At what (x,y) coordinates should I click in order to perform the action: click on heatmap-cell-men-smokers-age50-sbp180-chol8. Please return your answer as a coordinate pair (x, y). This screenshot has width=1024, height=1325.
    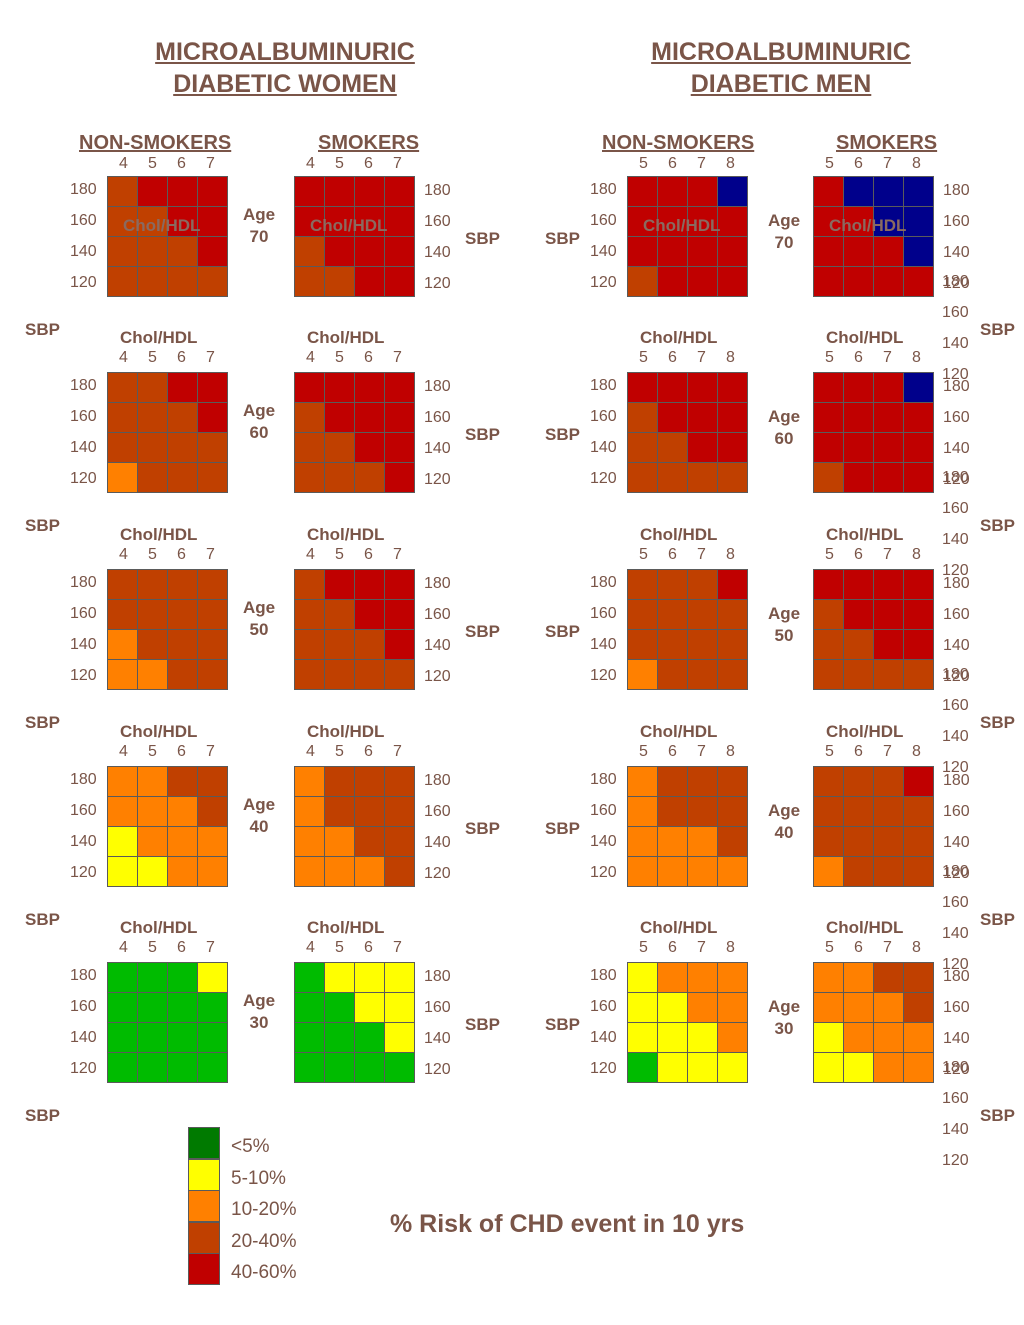
    Looking at the image, I should click on (918, 584).